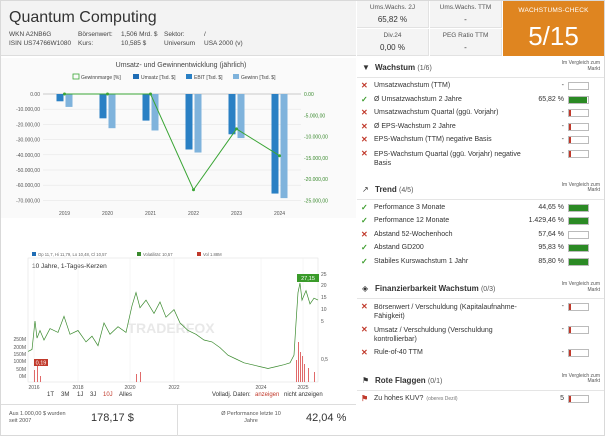 Image resolution: width=605 pixels, height=443 pixels. Describe the element at coordinates (108, 395) in the screenshot. I see `range-10j: 10J` at that location.